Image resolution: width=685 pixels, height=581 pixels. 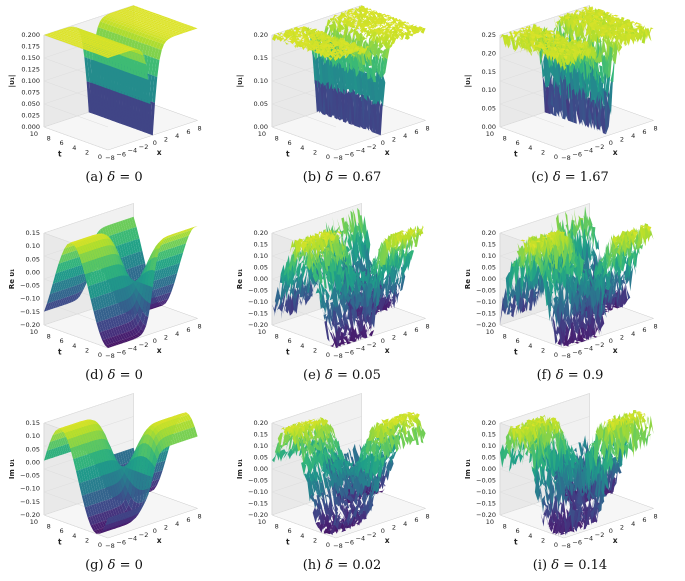 I want to click on z-tick-label: 0.15, so click(x=261, y=245).